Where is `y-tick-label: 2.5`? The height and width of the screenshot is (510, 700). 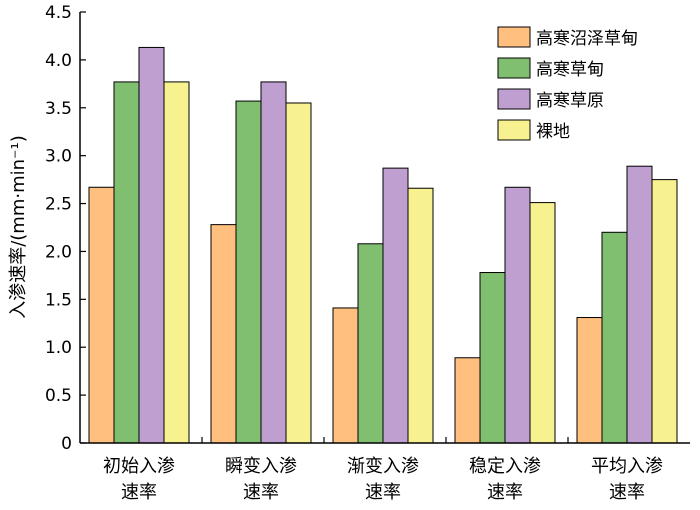 y-tick-label: 2.5 is located at coordinates (58, 205).